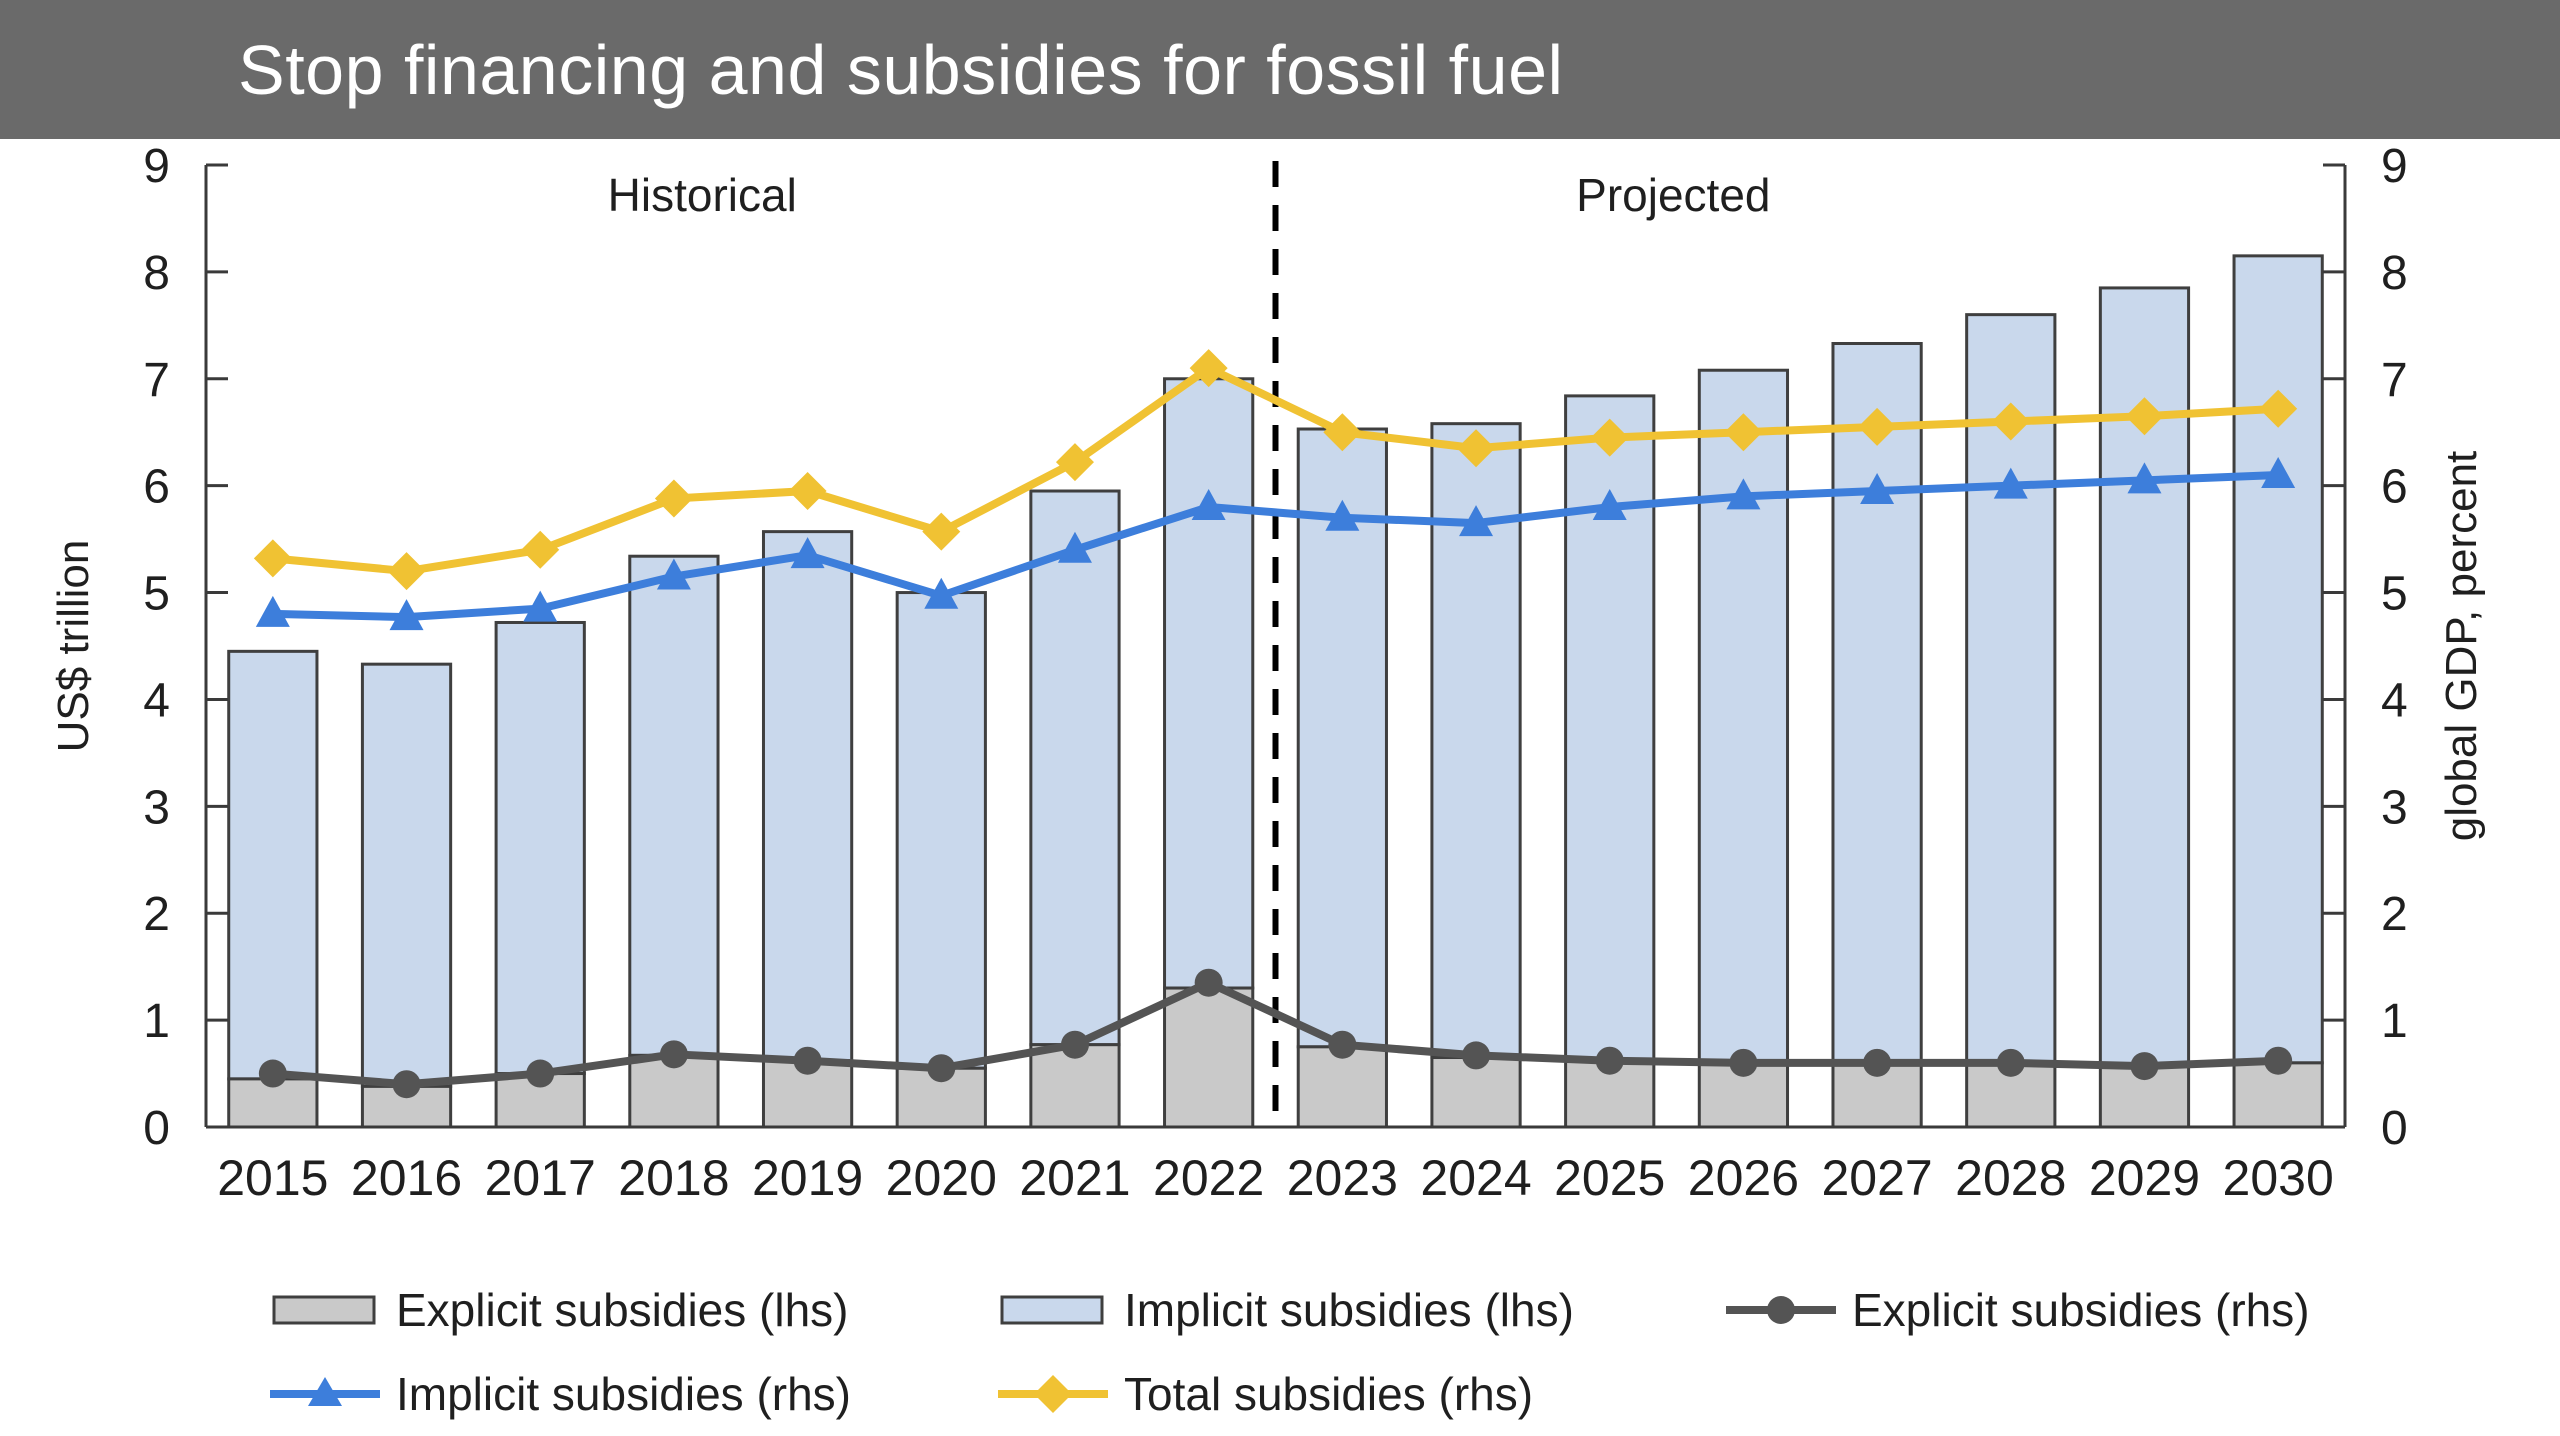  Describe the element at coordinates (2144, 1178) in the screenshot. I see `svg-text: 2029` at that location.